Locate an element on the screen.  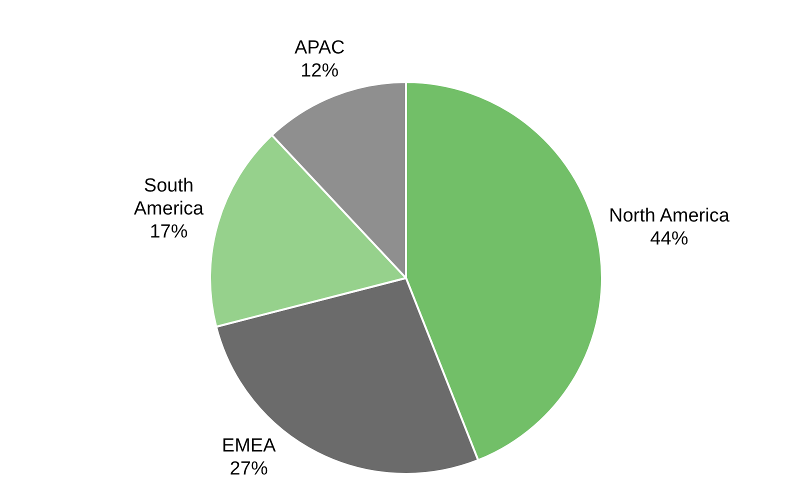
data-label: 44% is located at coordinates (669, 239).